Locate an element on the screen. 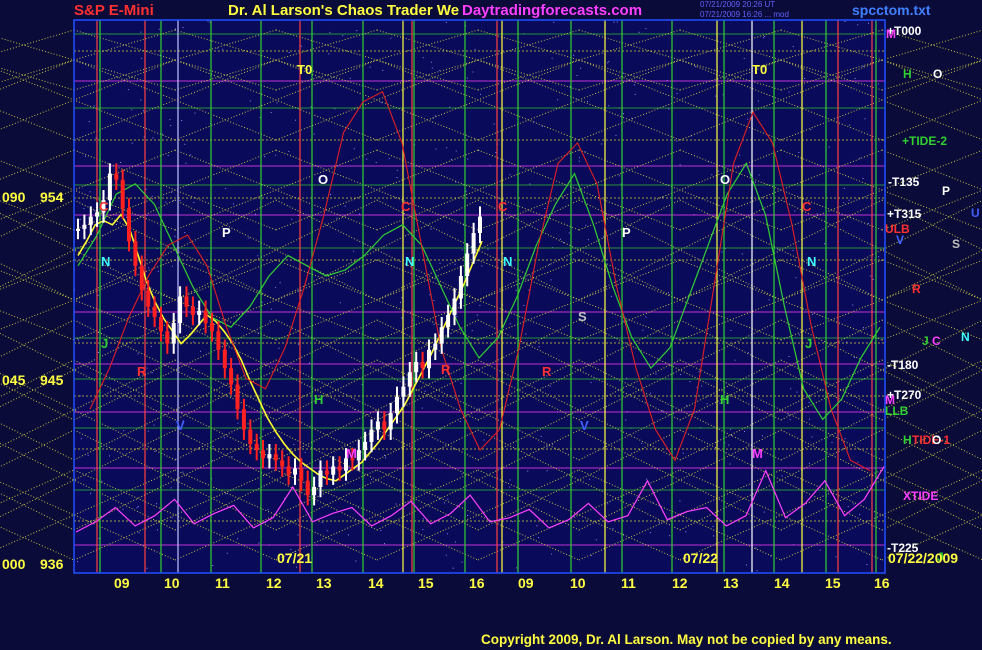  x-tick-label: 14 is located at coordinates (376, 583).